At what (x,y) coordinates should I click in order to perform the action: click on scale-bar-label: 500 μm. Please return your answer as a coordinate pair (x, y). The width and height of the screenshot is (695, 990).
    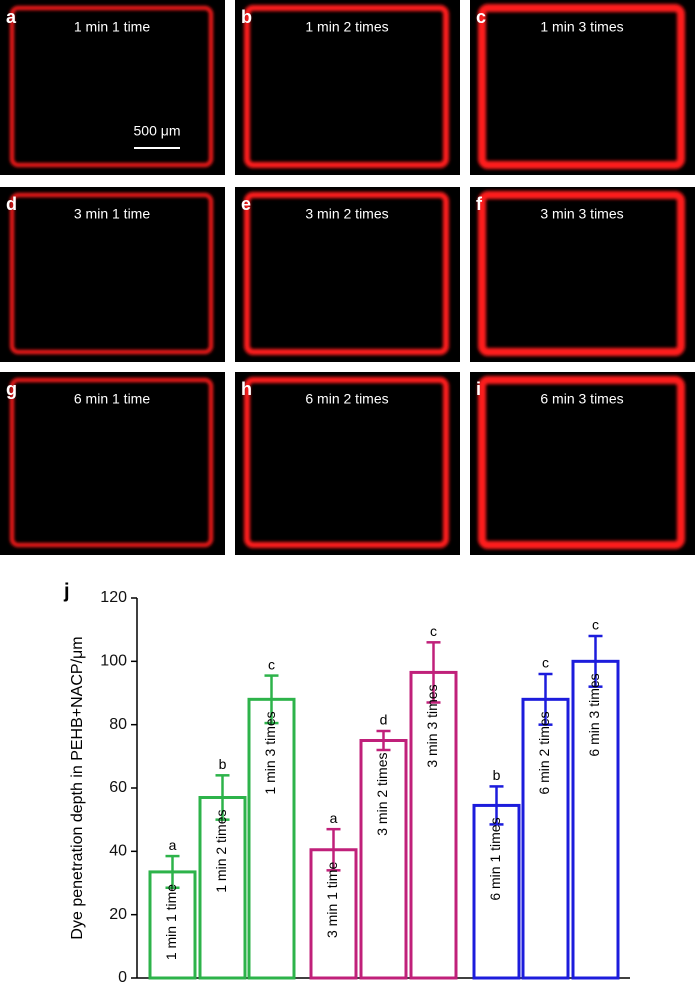
    Looking at the image, I should click on (157, 131).